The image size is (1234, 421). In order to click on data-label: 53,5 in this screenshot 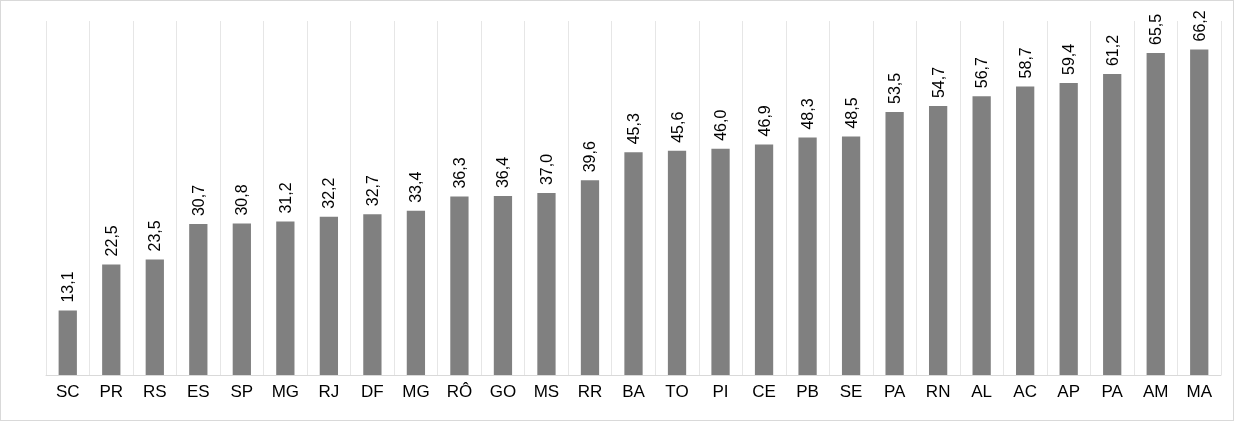, I will do `click(895, 88)`.